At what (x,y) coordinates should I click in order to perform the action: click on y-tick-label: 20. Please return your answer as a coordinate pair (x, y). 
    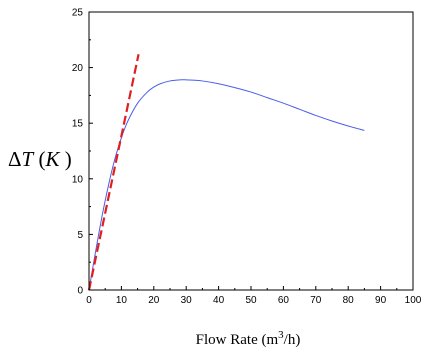
    Looking at the image, I should click on (78, 68).